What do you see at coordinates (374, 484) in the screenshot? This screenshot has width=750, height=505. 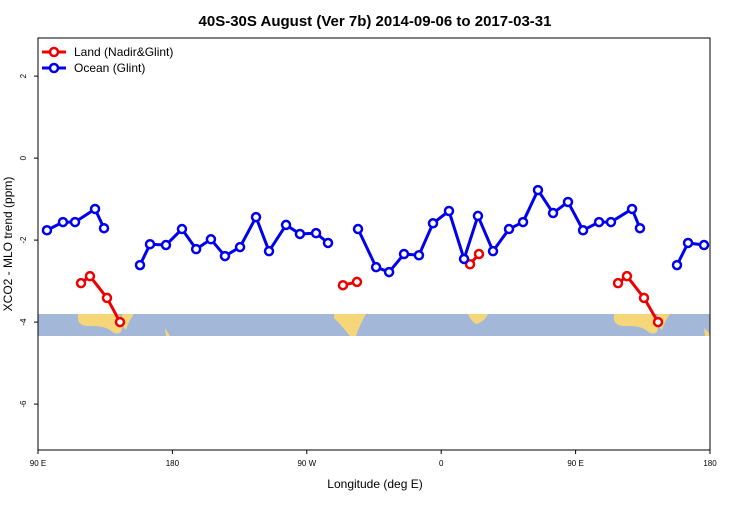 I see `x-axis-label: Longitude (deg E)` at bounding box center [374, 484].